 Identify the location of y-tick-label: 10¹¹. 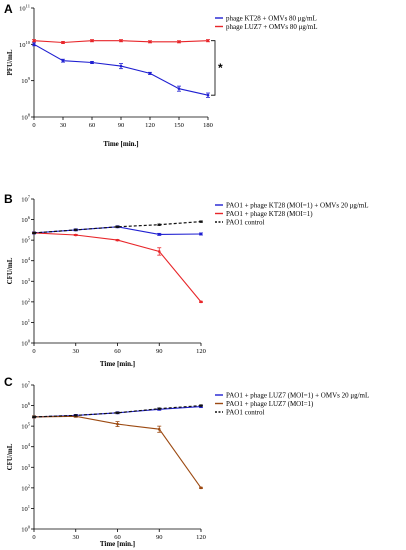
(24, 8).